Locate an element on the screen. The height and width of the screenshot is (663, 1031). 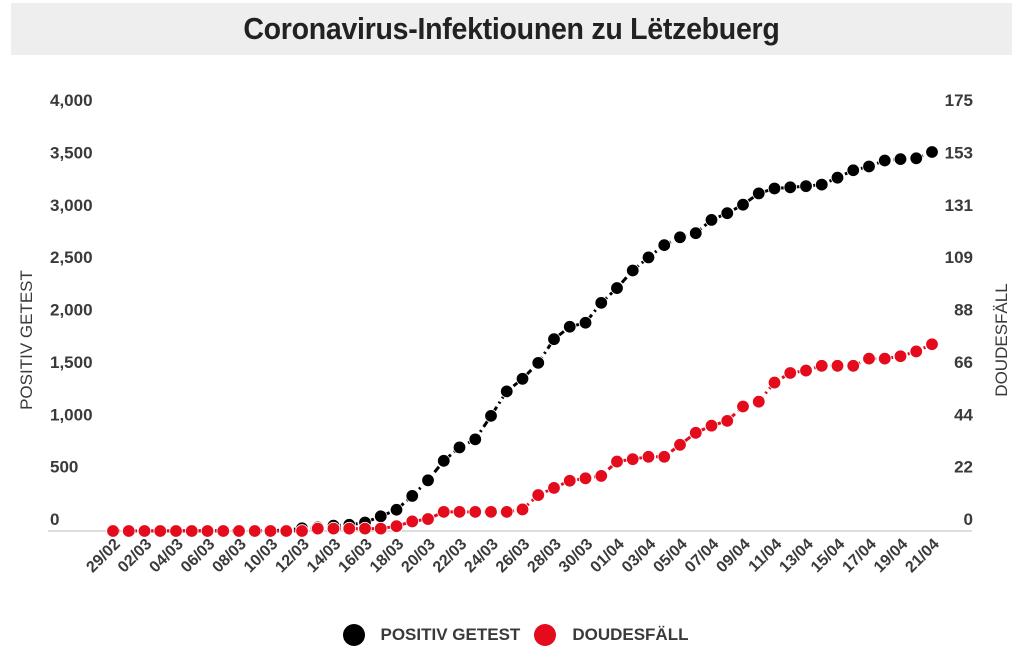
x-tick-label: 16/03 is located at coordinates (355, 556).